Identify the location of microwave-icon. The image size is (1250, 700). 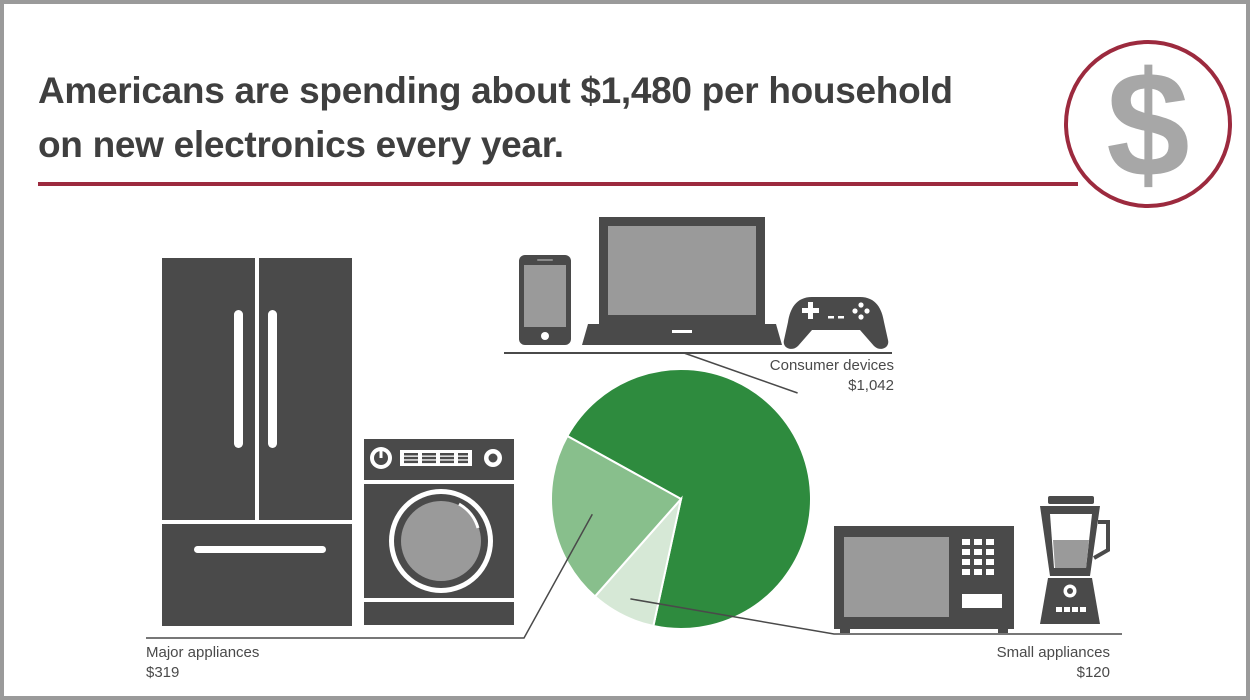
(924, 579).